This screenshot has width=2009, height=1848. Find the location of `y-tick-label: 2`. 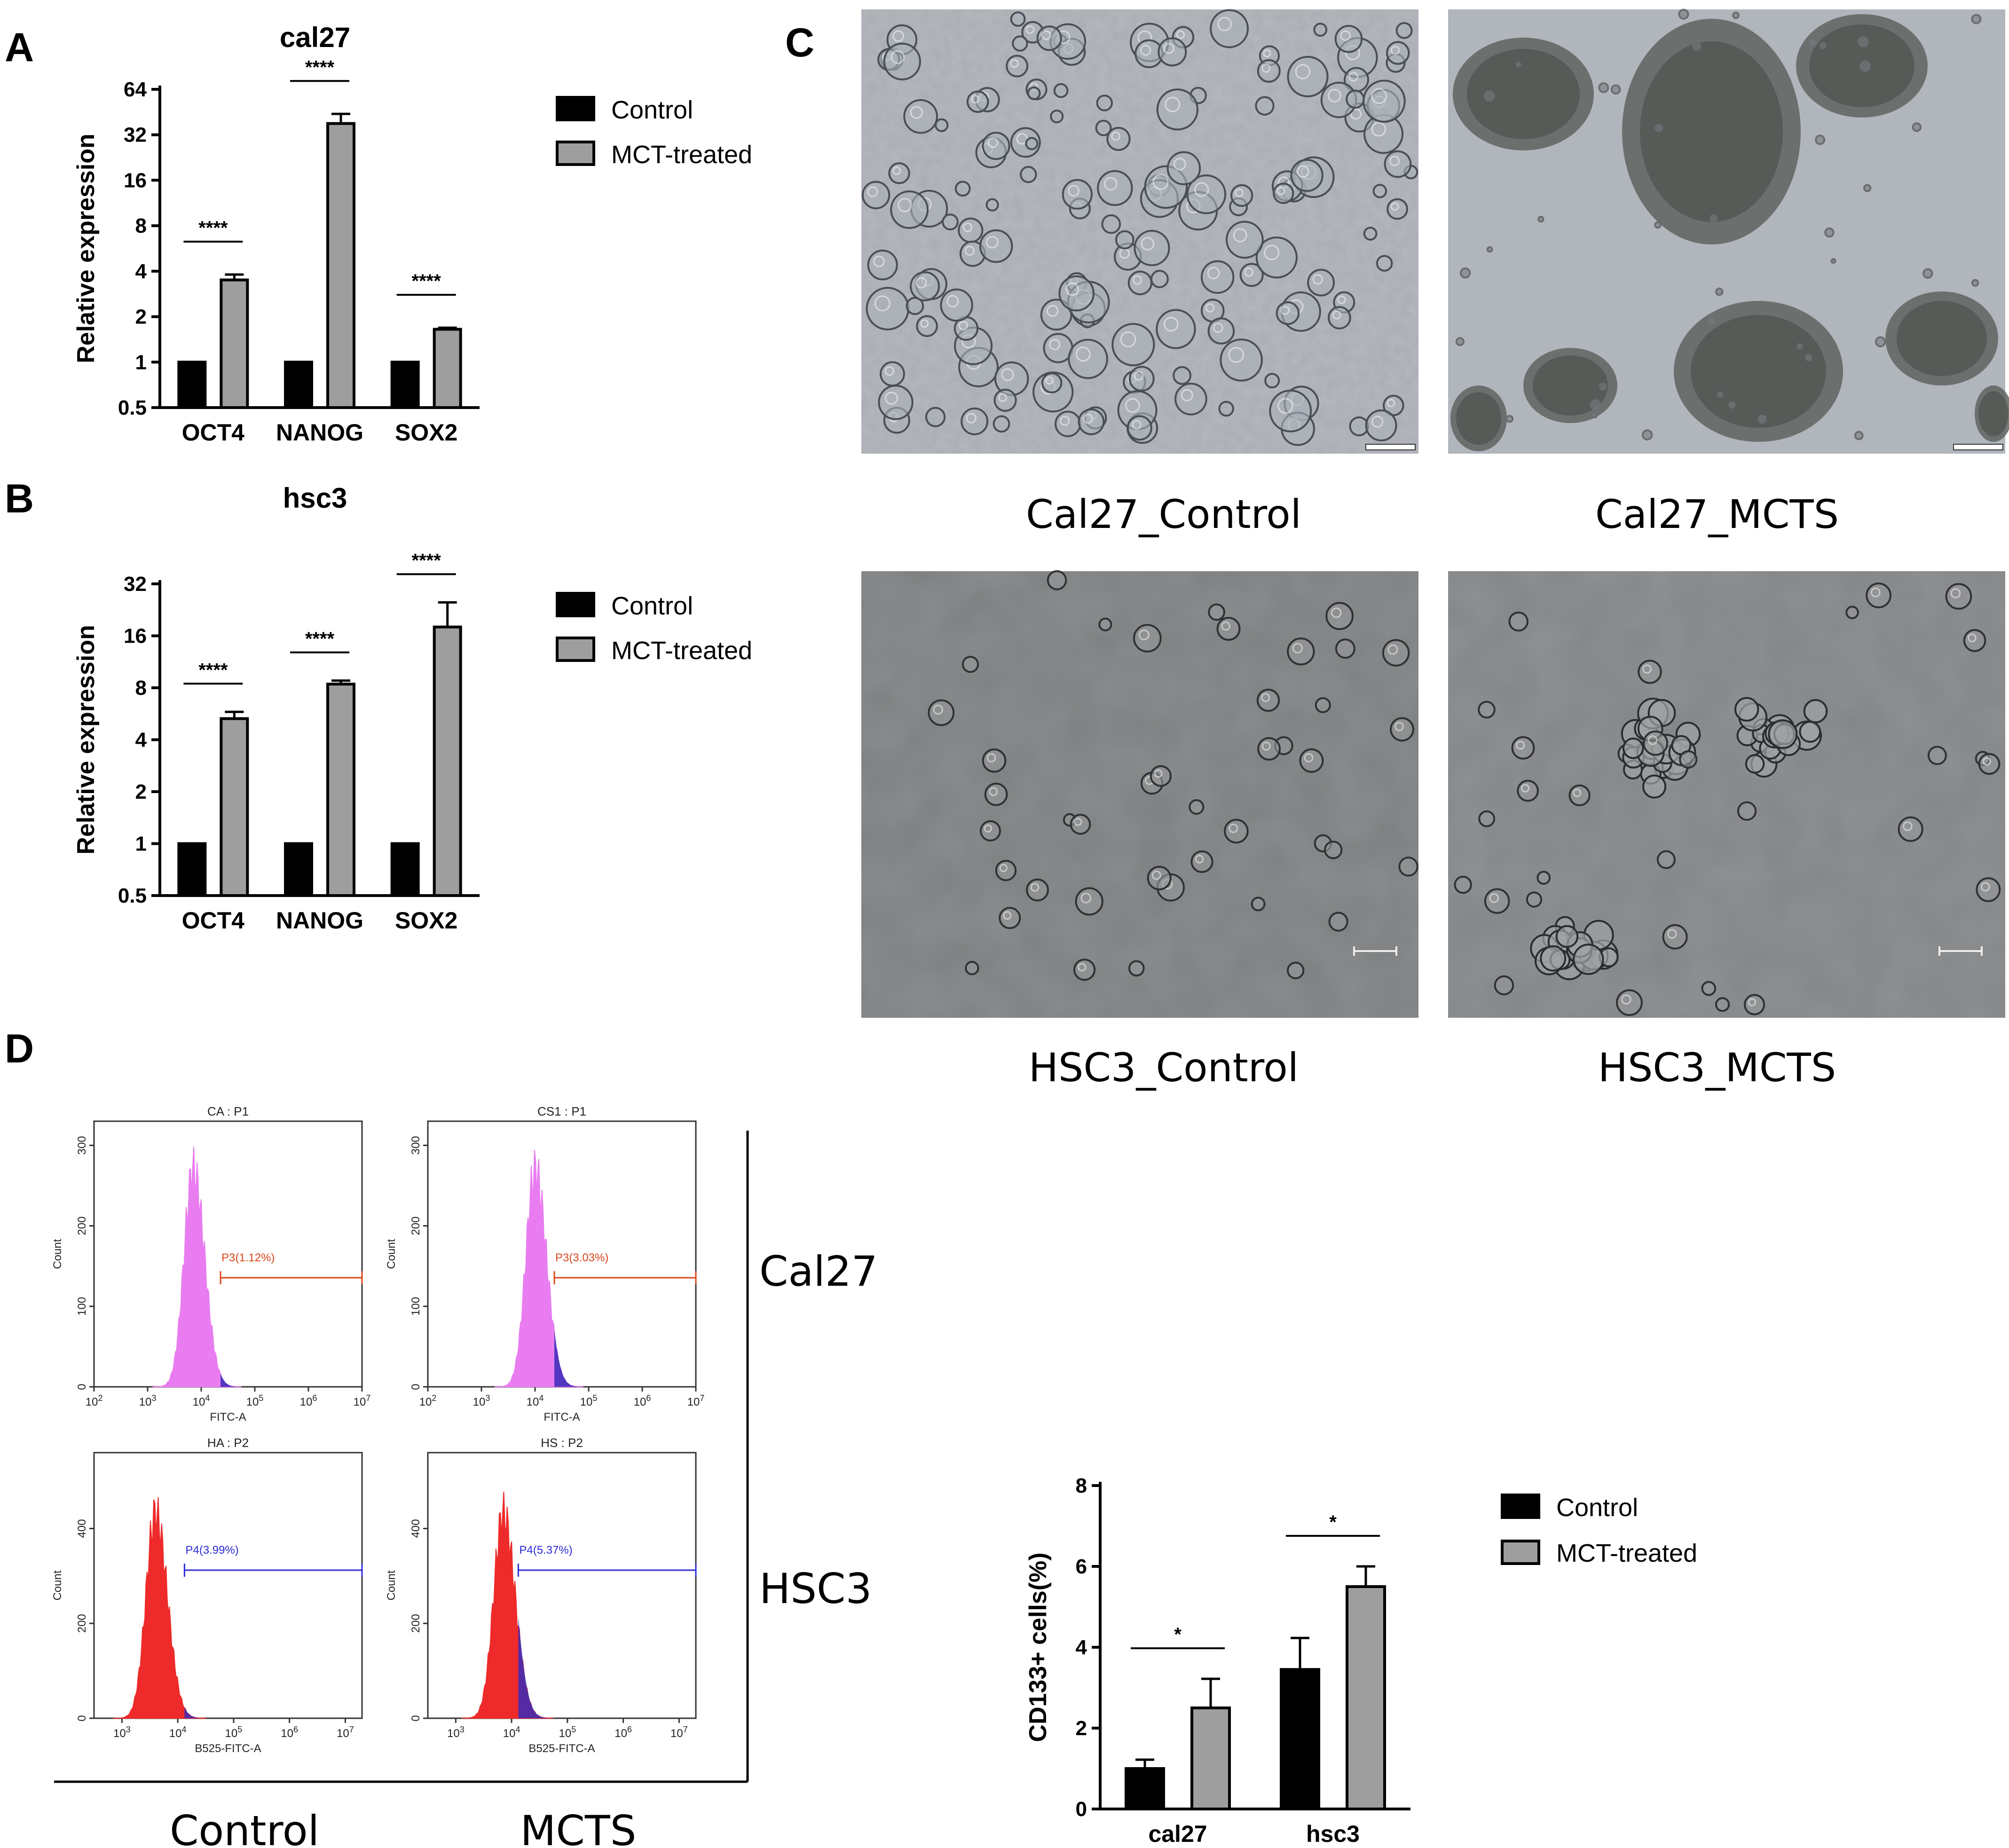

y-tick-label: 2 is located at coordinates (1081, 1728).